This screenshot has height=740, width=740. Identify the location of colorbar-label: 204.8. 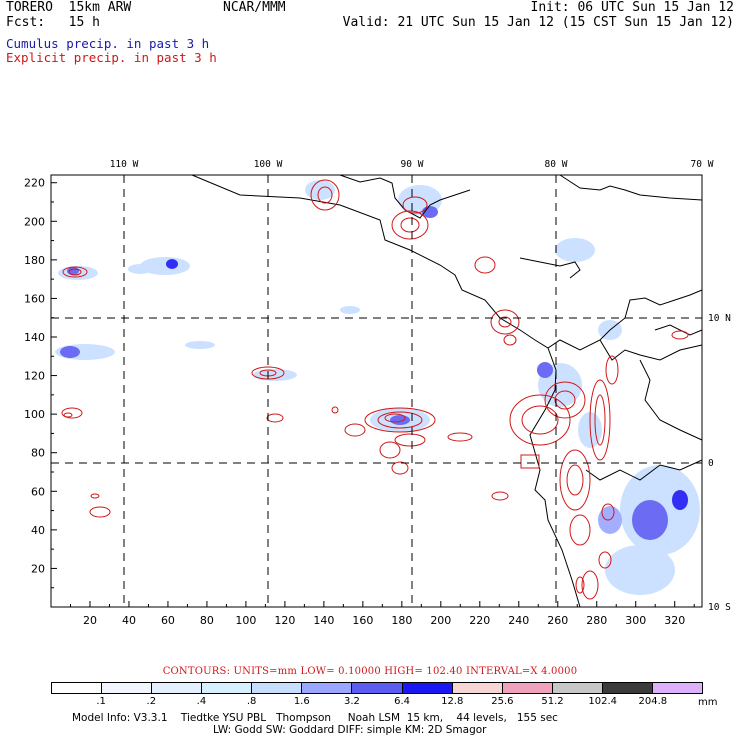
(653, 701).